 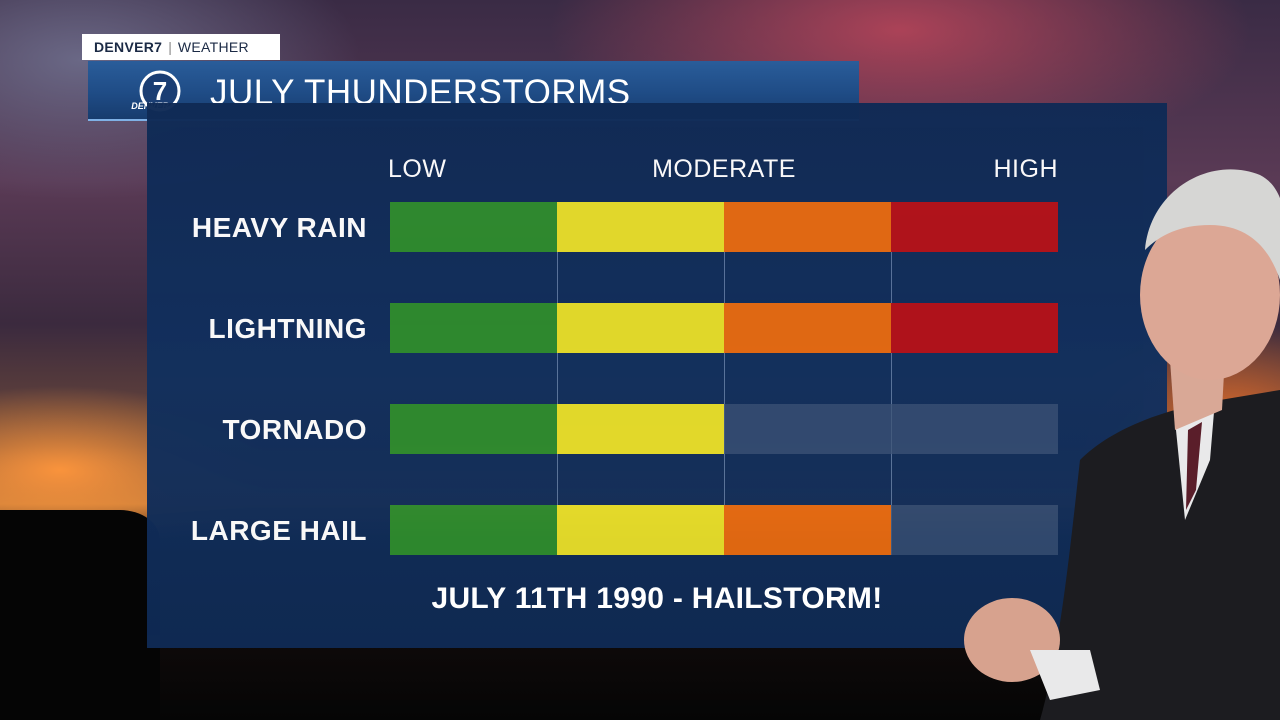 What do you see at coordinates (128, 47) in the screenshot?
I see `station-name: DENVER7` at bounding box center [128, 47].